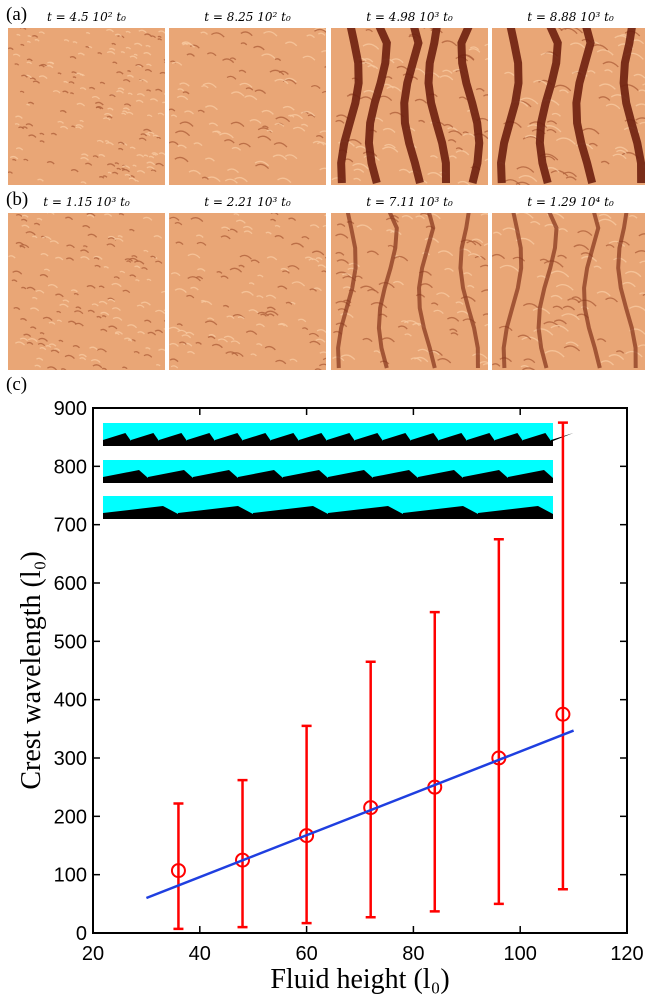 The width and height of the screenshot is (645, 1000). Describe the element at coordinates (409, 202) in the screenshot. I see `time-label: t = 7.11 10³ t₀` at that location.